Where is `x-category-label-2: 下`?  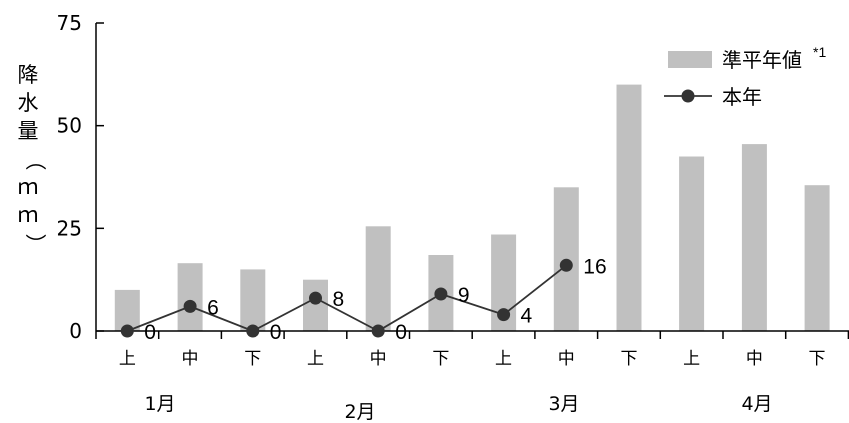
x-category-label-2: 下 is located at coordinates (252, 359).